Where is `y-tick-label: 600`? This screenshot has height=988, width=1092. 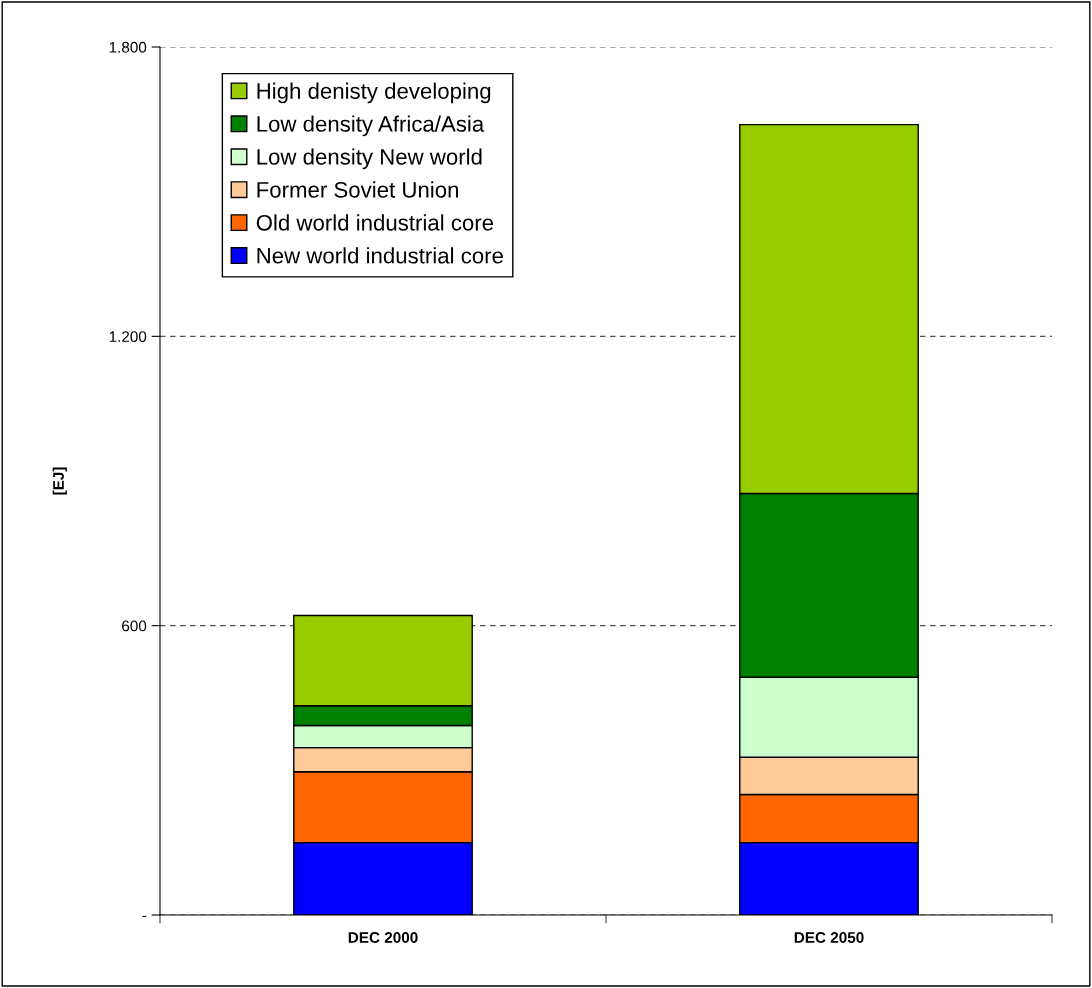 y-tick-label: 600 is located at coordinates (134, 626).